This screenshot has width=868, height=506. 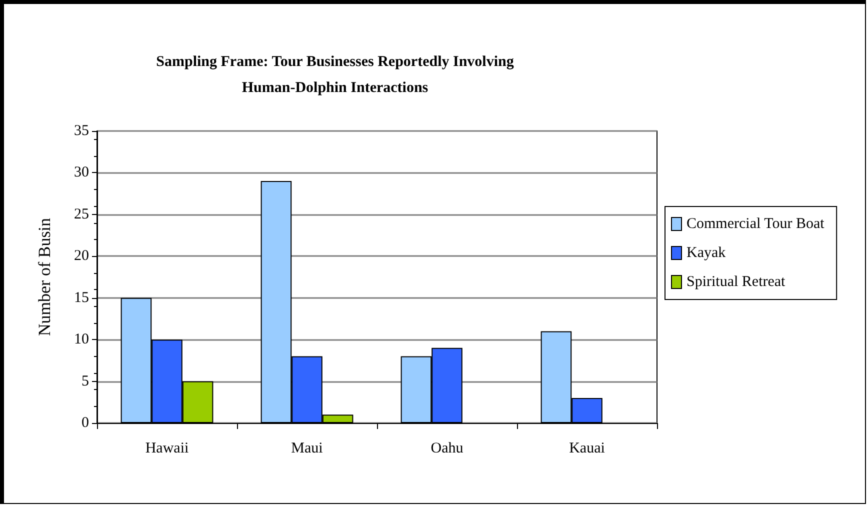 I want to click on y-tick-label: 5, so click(x=85, y=381).